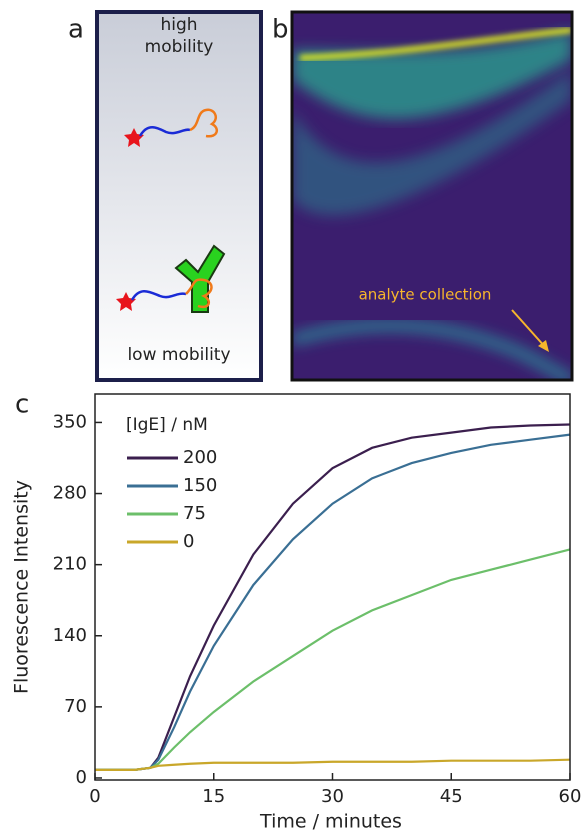 This screenshot has width=586, height=836. Describe the element at coordinates (425, 295) in the screenshot. I see `annotation: analyte collection` at that location.